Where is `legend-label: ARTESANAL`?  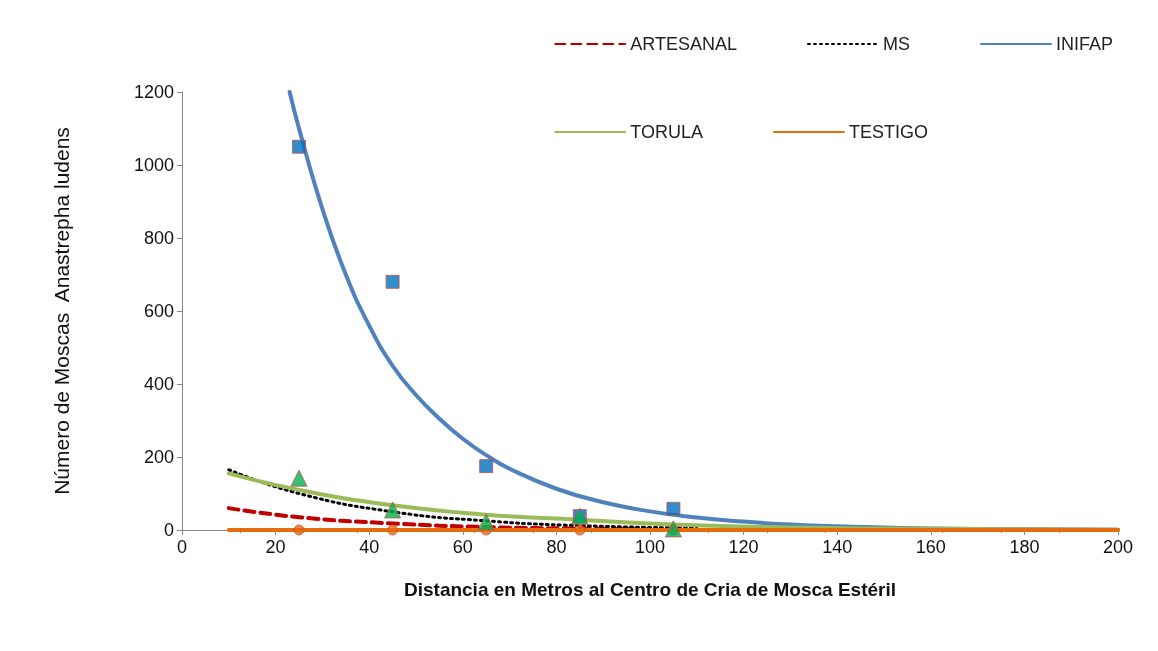
legend-label: ARTESANAL is located at coordinates (683, 44).